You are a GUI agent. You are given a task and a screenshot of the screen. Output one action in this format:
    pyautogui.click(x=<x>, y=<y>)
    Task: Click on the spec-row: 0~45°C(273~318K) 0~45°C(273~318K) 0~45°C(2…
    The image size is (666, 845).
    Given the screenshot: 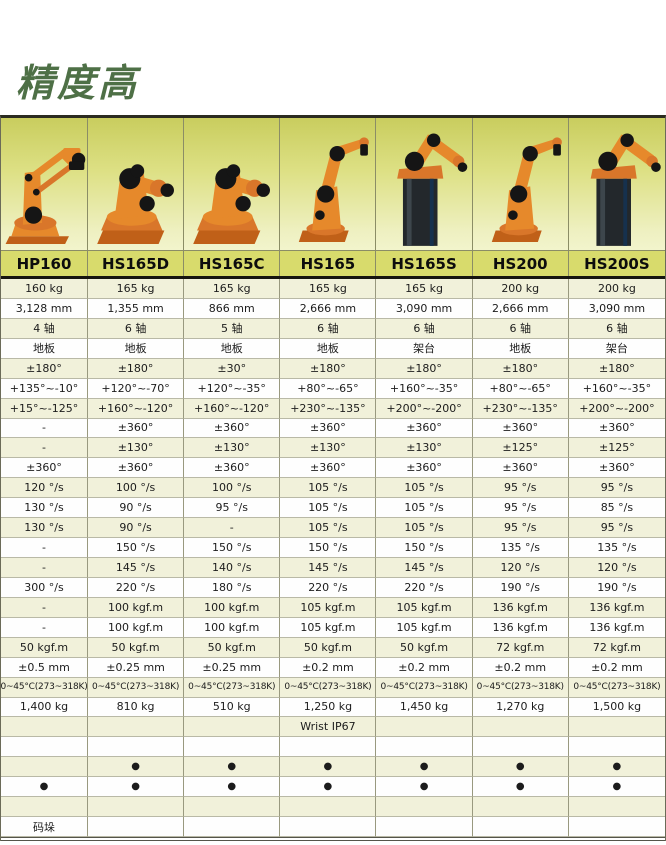 What is the action you would take?
    pyautogui.click(x=333, y=687)
    